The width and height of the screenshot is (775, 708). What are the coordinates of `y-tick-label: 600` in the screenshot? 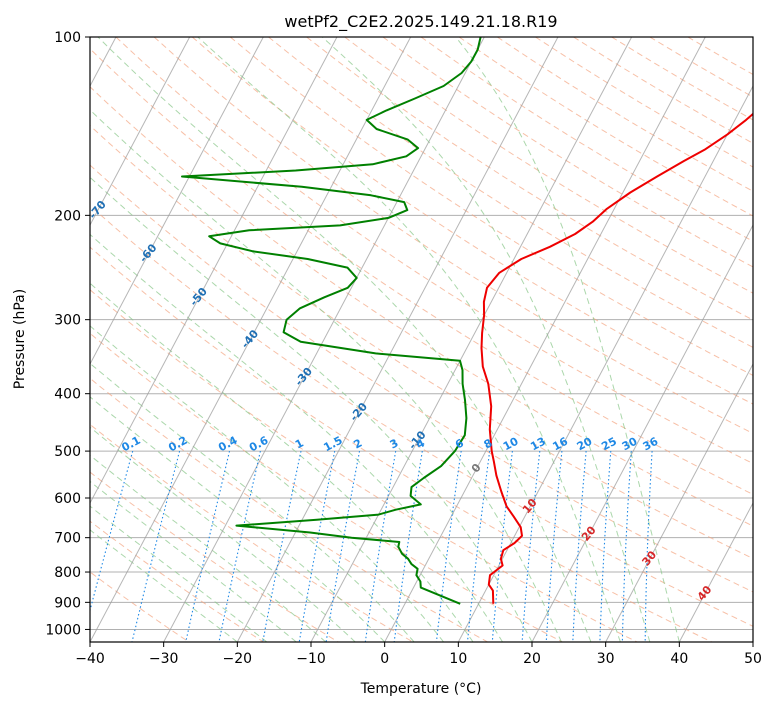 It's located at (67, 499).